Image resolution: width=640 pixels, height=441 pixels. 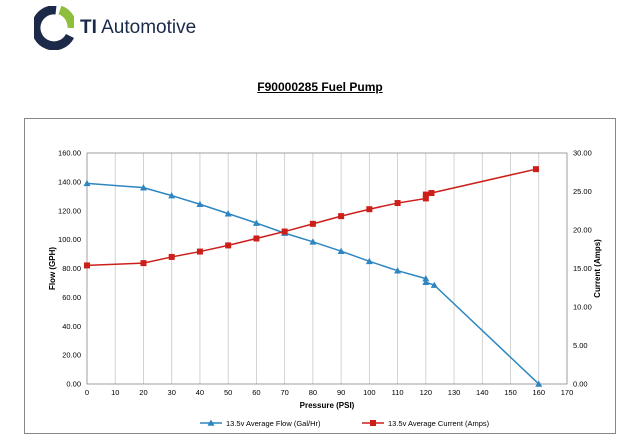 I want to click on y-right-tick-label: 0.00, so click(x=580, y=384).